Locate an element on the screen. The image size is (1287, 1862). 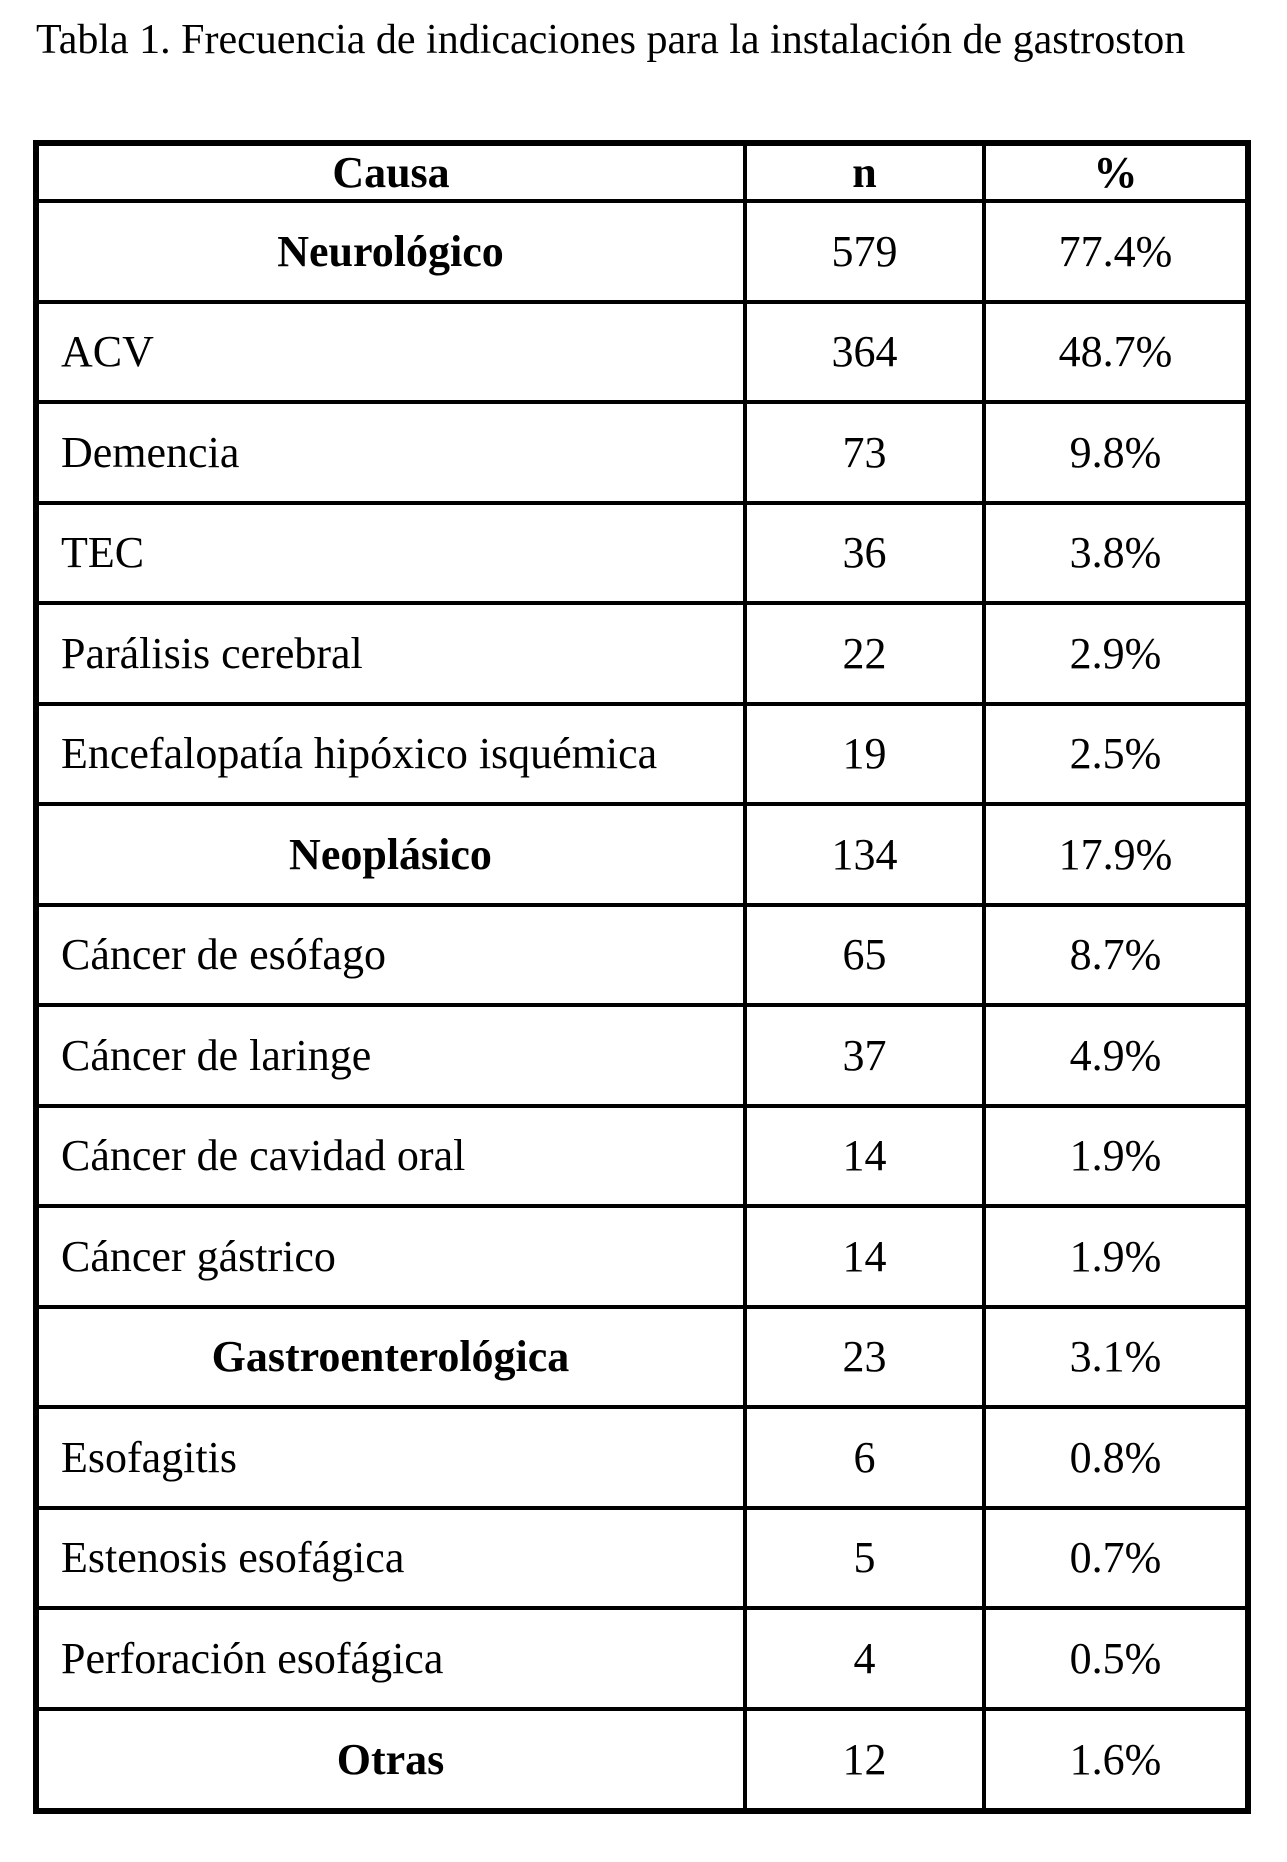
cell-n: 36 is located at coordinates (864, 552).